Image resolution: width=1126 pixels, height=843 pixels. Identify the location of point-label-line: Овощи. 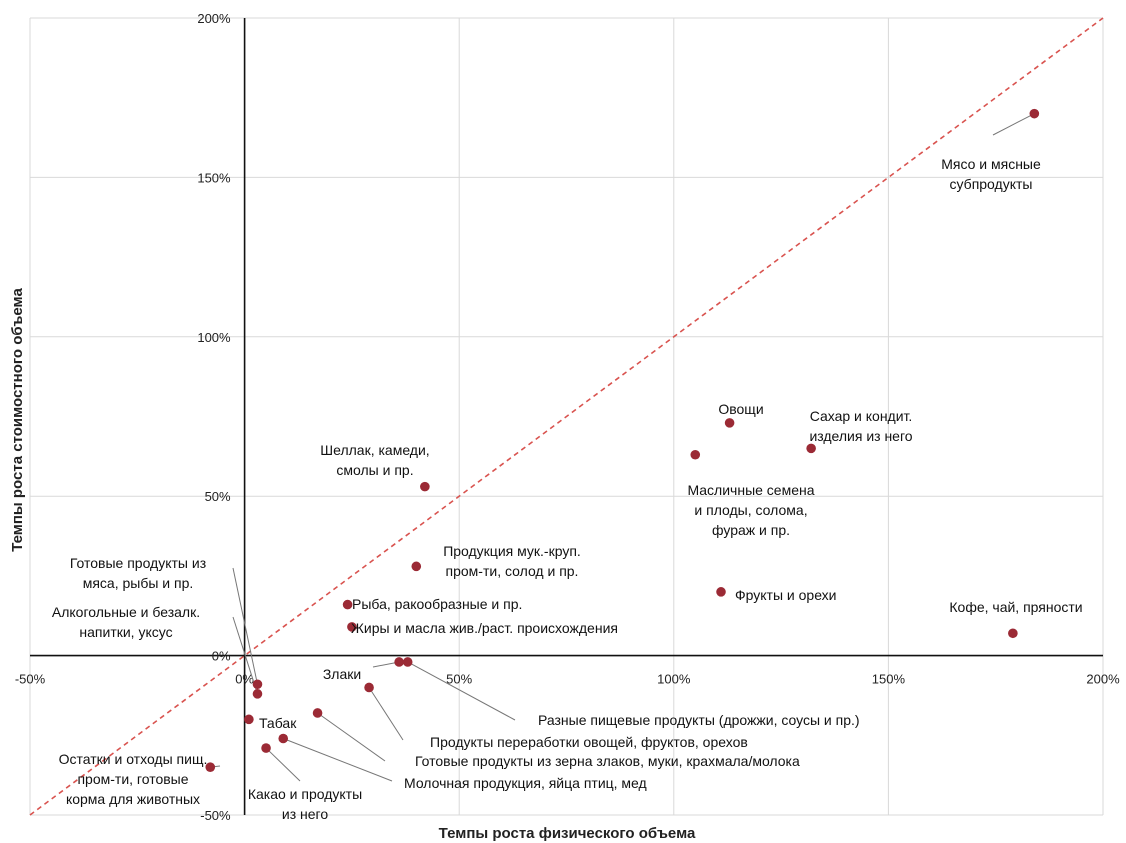
(740, 409).